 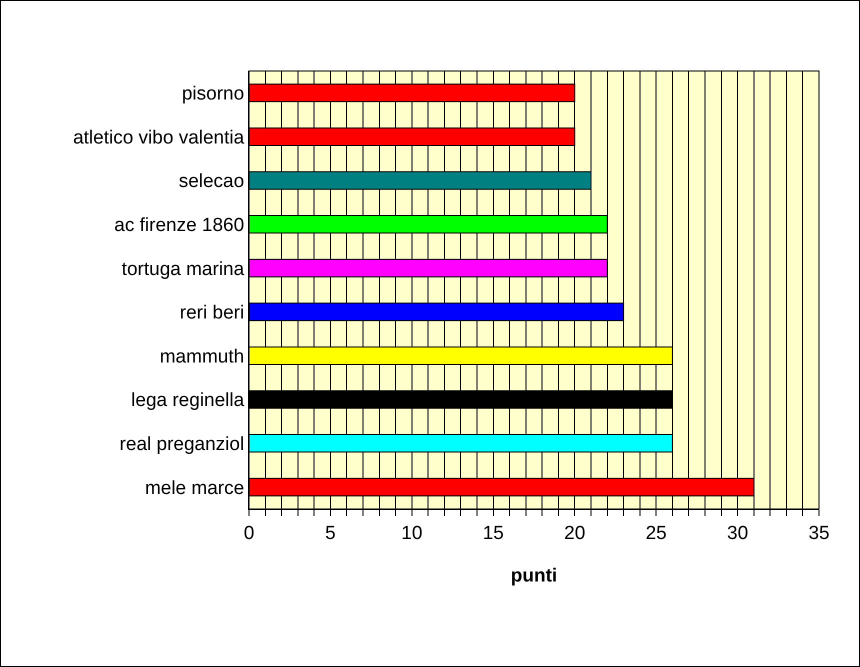 I want to click on y-tick-label: real preganziol, so click(x=182, y=444).